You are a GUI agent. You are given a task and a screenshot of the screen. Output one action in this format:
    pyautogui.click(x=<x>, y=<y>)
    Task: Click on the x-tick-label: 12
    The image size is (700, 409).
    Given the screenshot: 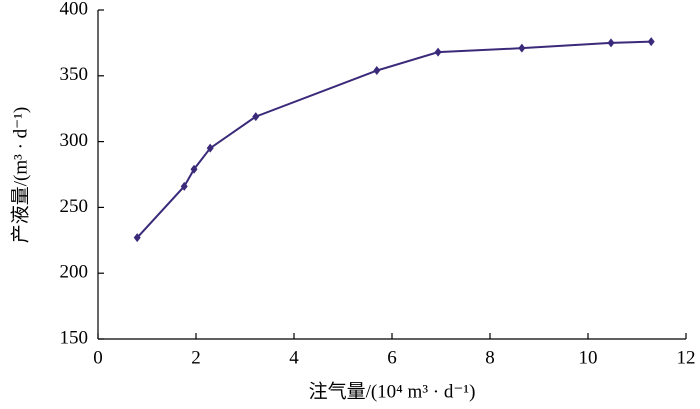 What is the action you would take?
    pyautogui.click(x=686, y=357)
    